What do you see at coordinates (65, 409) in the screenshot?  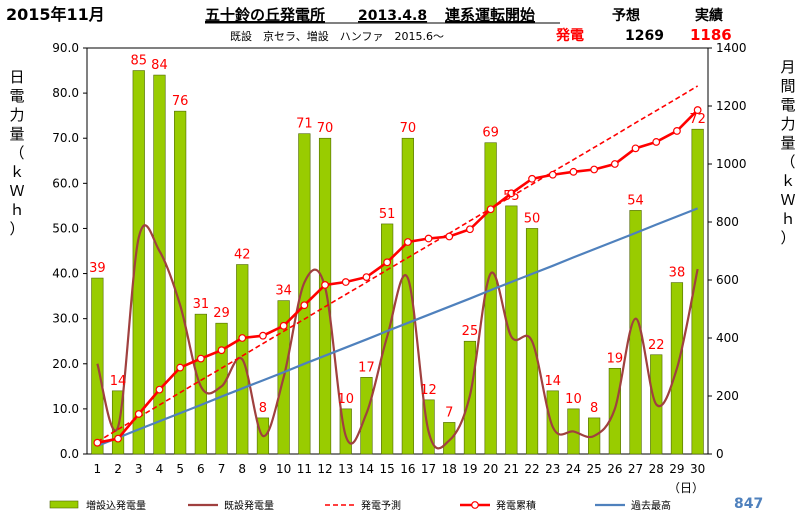 I see `y-left-tick-label: 10.0` at bounding box center [65, 409].